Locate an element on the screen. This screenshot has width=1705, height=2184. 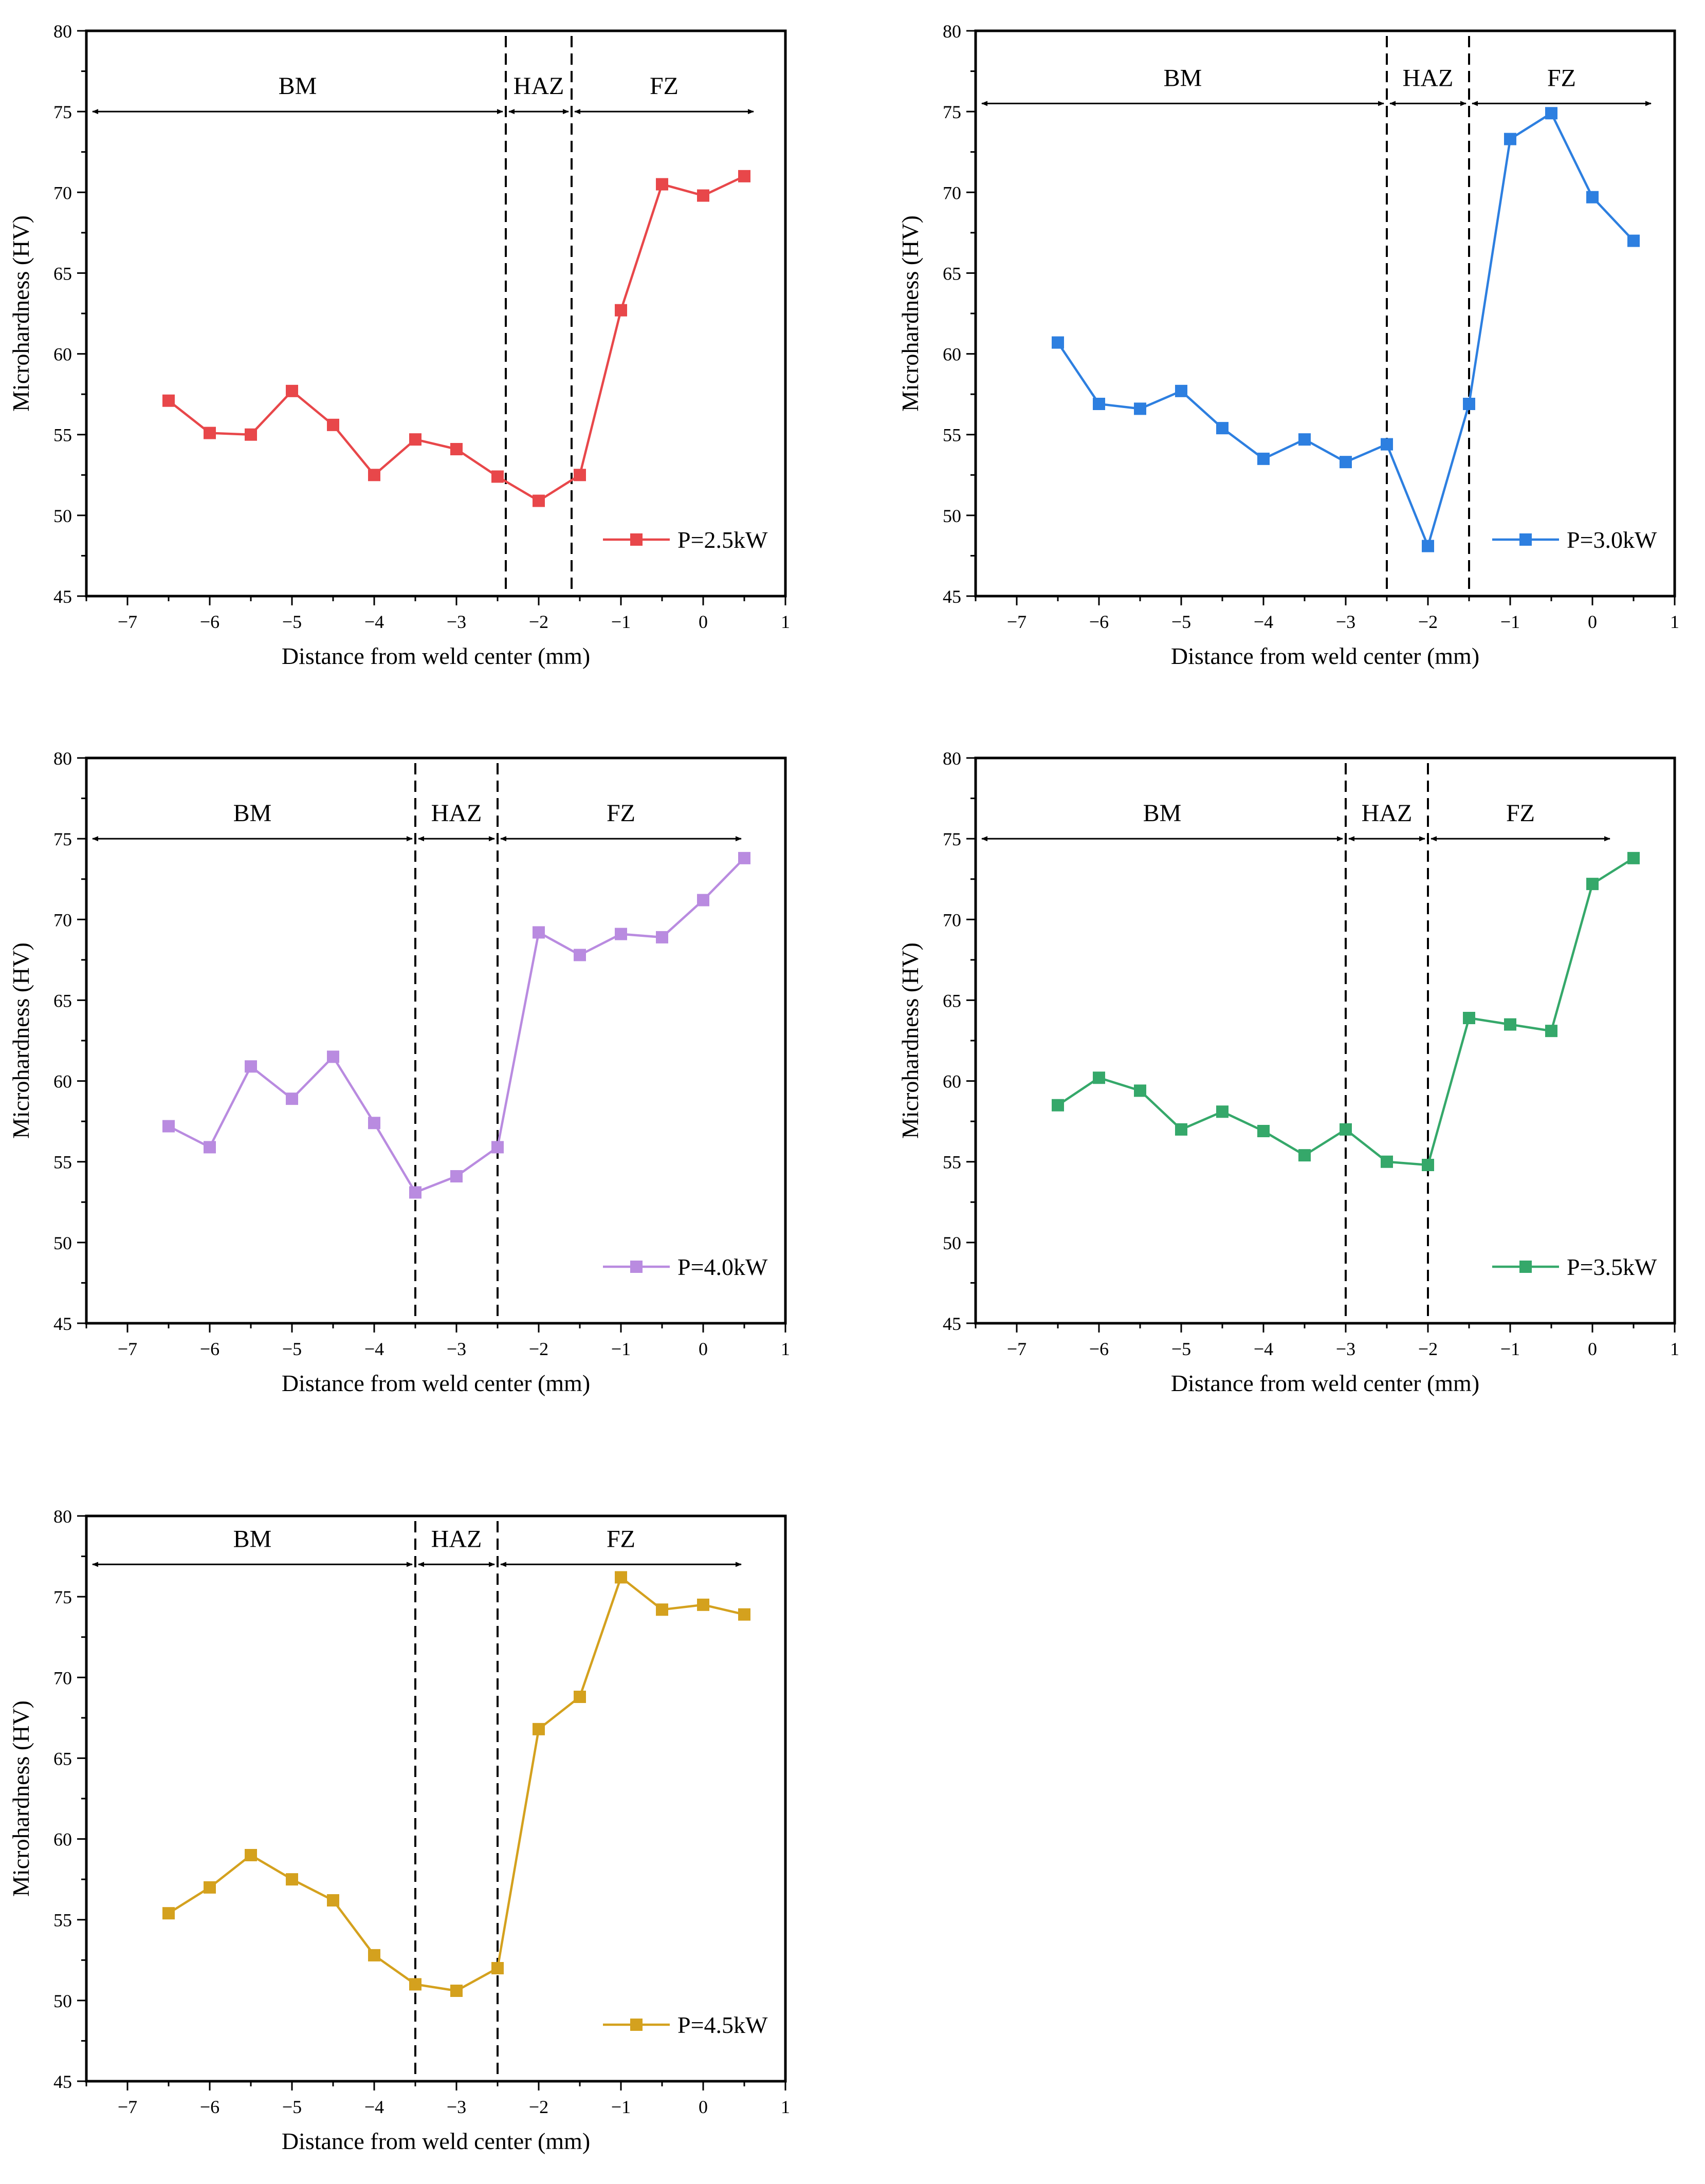
region-label-bm: BM is located at coordinates (252, 813).